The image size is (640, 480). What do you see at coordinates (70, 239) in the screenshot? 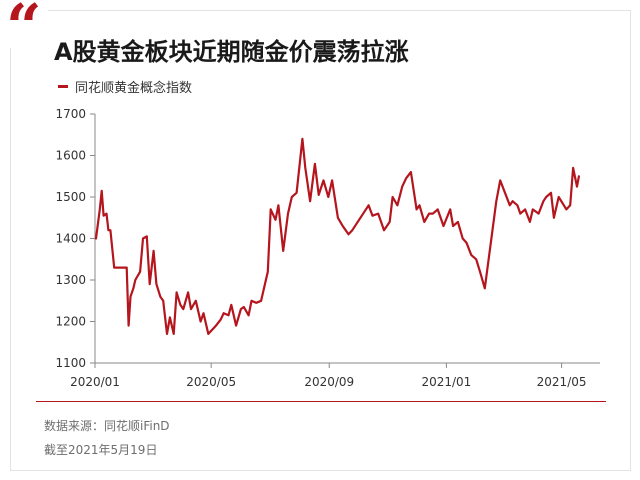
I see `y-tick-label: 1400` at bounding box center [70, 239].